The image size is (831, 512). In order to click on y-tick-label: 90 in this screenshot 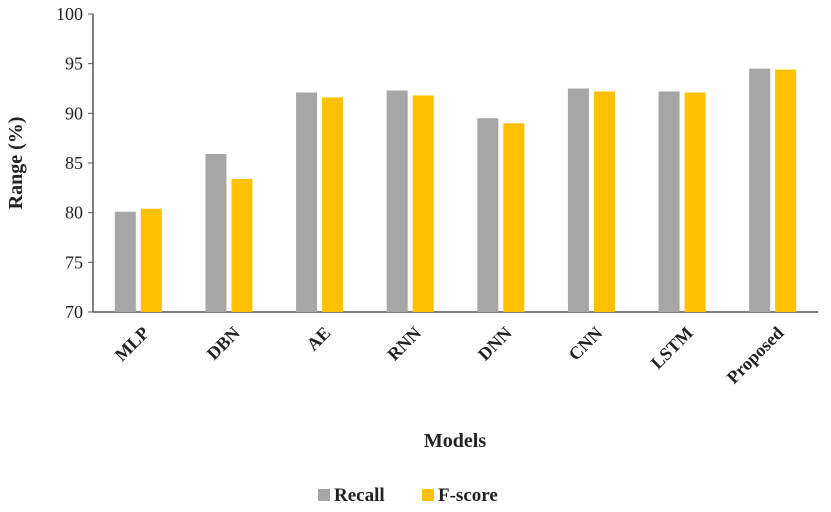, I will do `click(74, 113)`.